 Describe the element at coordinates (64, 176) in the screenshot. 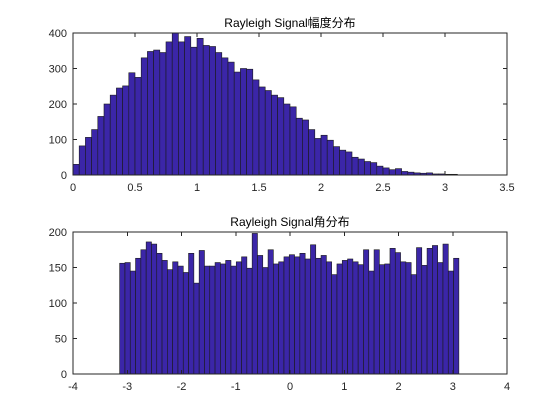

I see `amplitude-y-tick-label: 0` at that location.